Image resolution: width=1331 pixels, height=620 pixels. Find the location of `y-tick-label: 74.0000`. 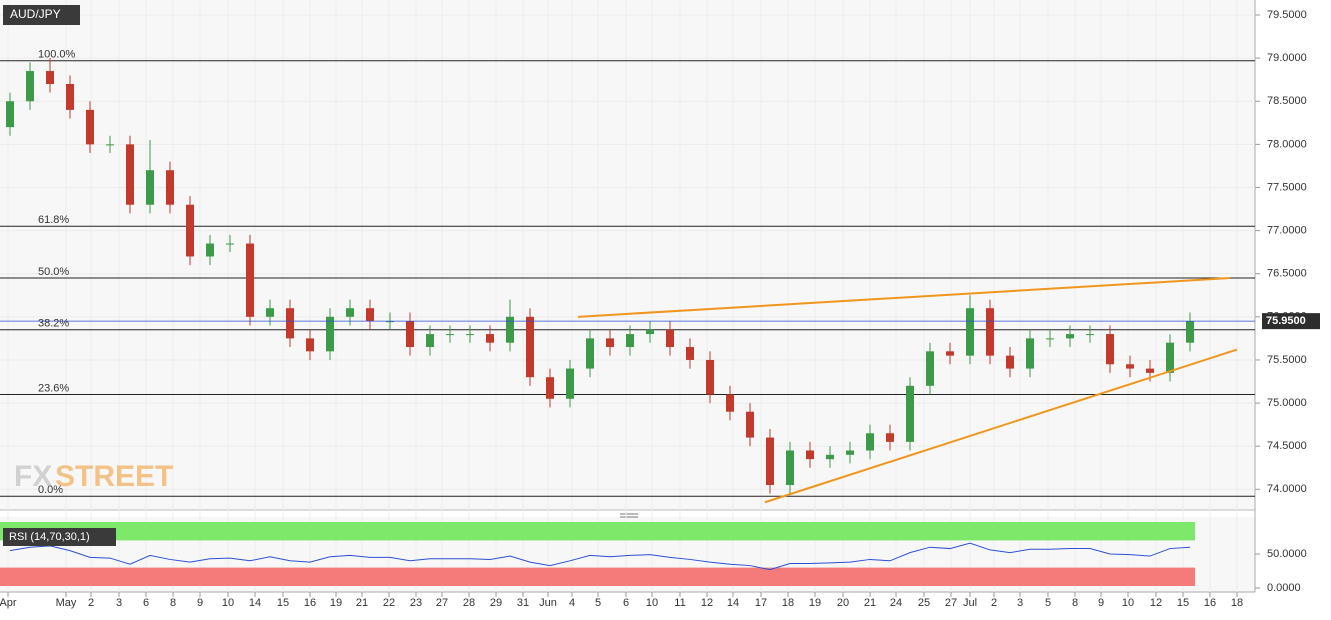

y-tick-label: 74.0000 is located at coordinates (1287, 489).